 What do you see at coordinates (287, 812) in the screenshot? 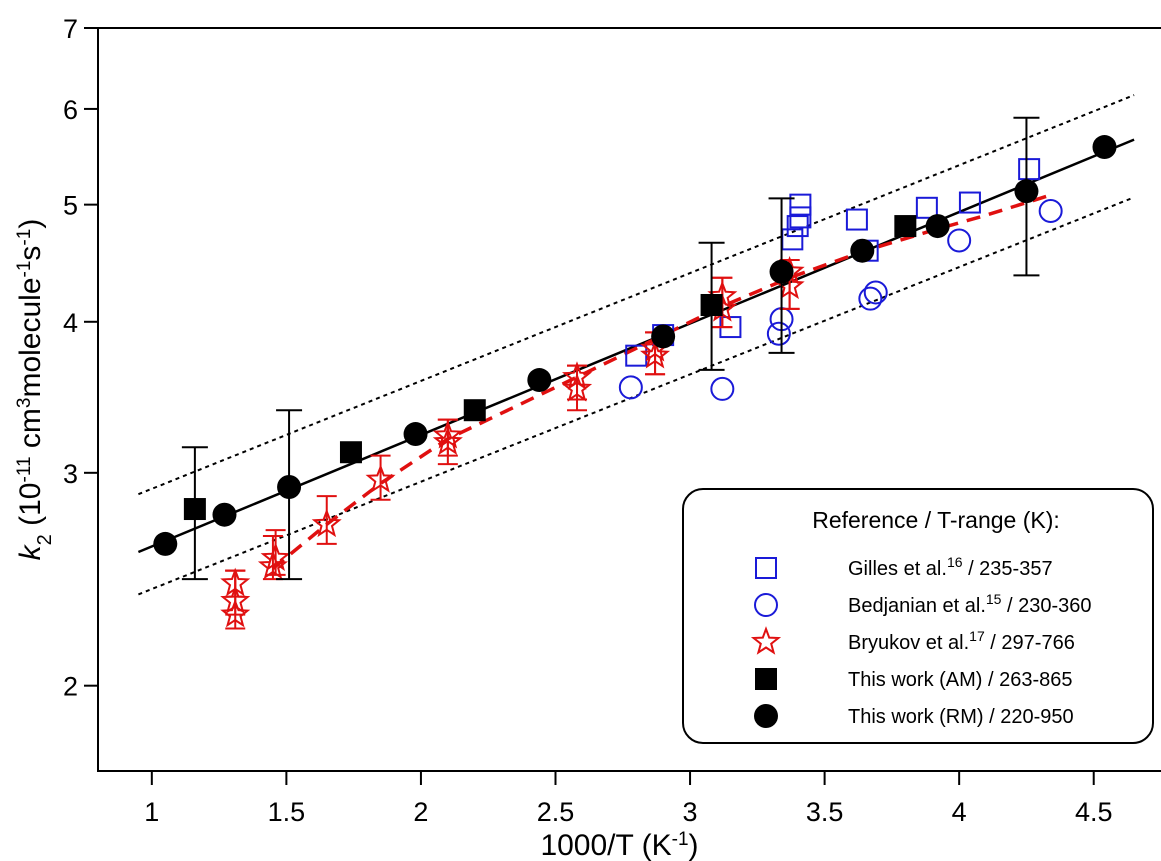
I see `x-tick-label: 1.5` at bounding box center [287, 812].